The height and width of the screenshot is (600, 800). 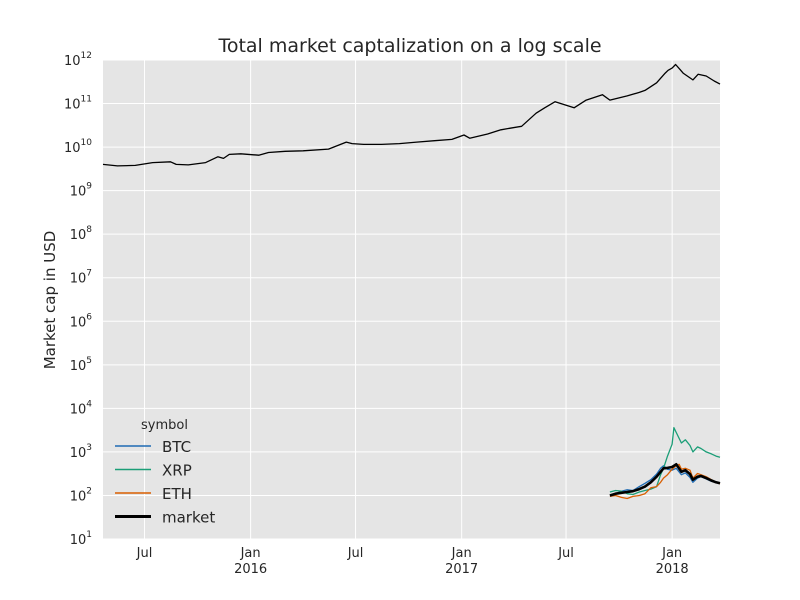 What do you see at coordinates (188, 518) in the screenshot?
I see `legend-label: market` at bounding box center [188, 518].